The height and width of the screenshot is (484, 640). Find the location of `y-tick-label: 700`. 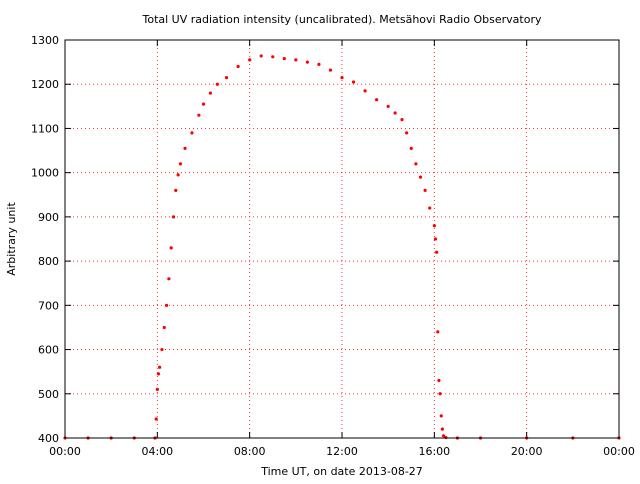

y-tick-label: 700 is located at coordinates (48, 305).